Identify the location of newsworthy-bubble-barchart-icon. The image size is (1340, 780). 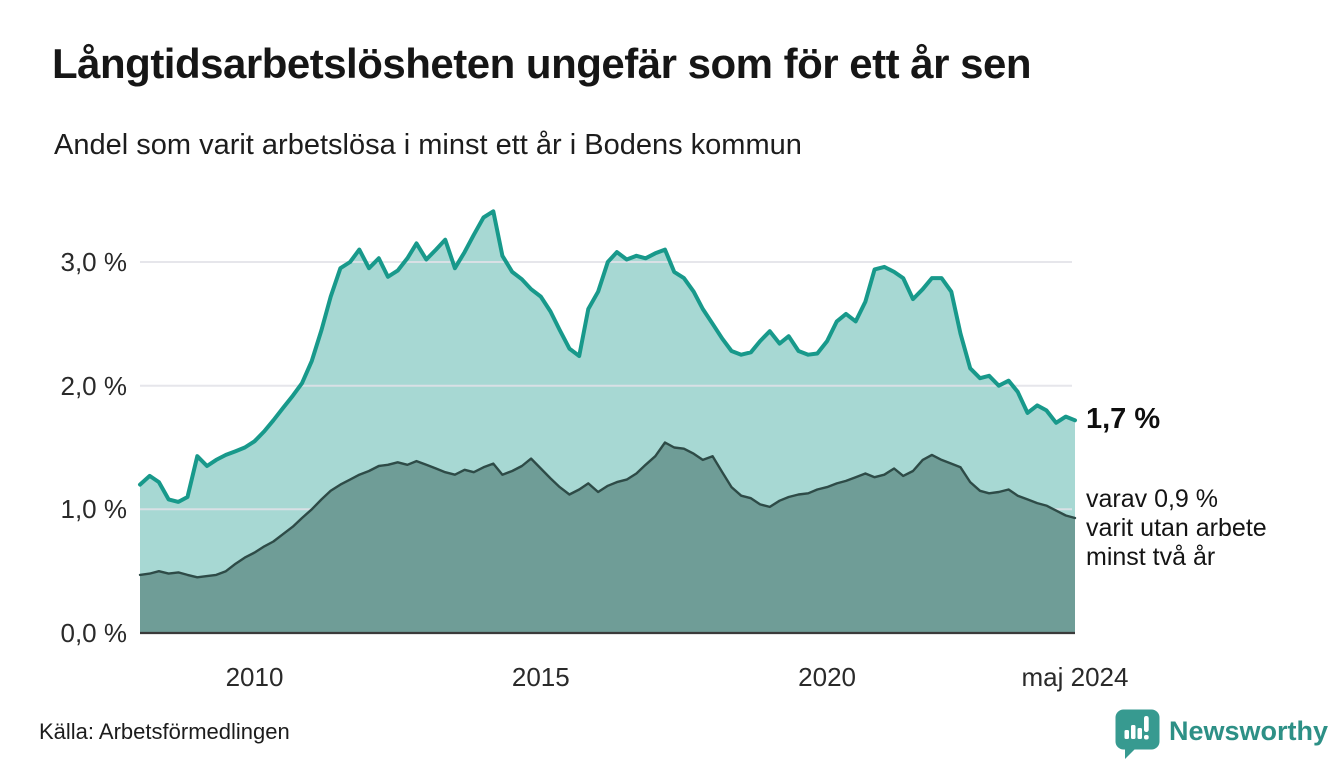
(1137, 734).